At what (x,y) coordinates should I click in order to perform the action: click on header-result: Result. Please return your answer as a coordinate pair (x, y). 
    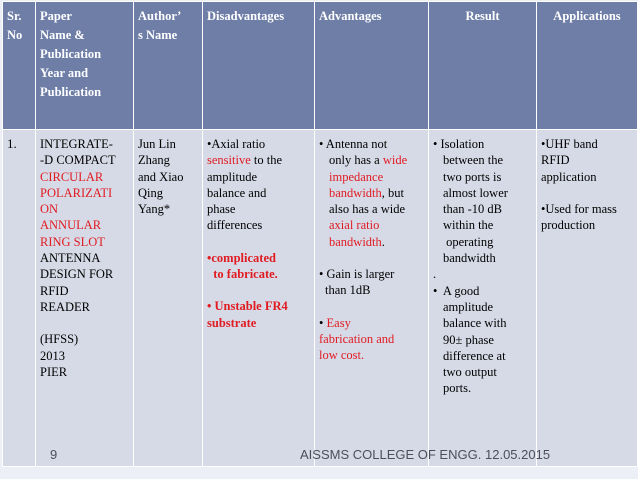
    Looking at the image, I should click on (482, 65).